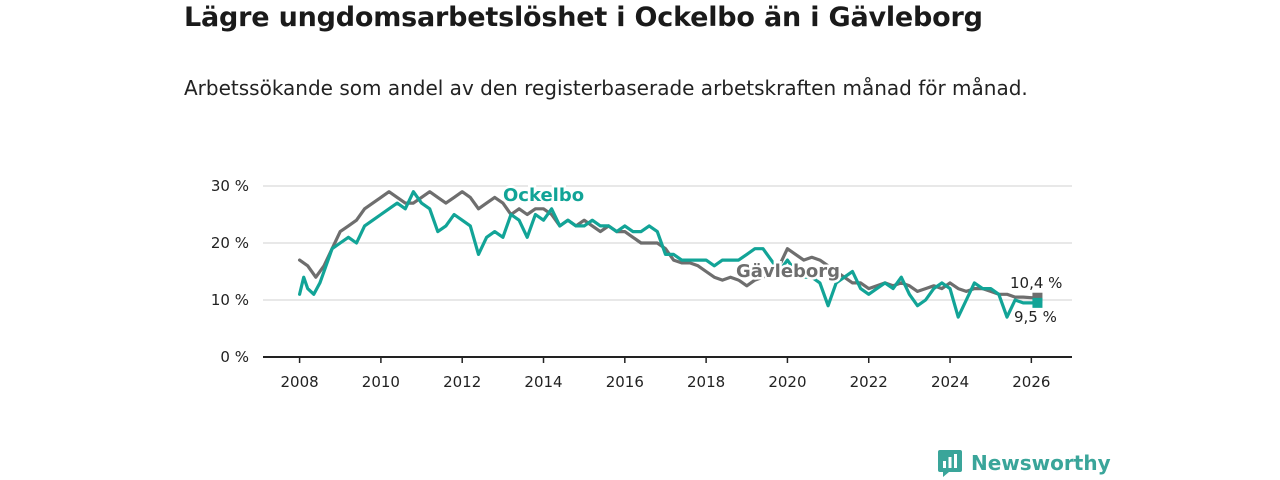 The height and width of the screenshot is (480, 1280). I want to click on x-tick-label: 2012, so click(462, 382).